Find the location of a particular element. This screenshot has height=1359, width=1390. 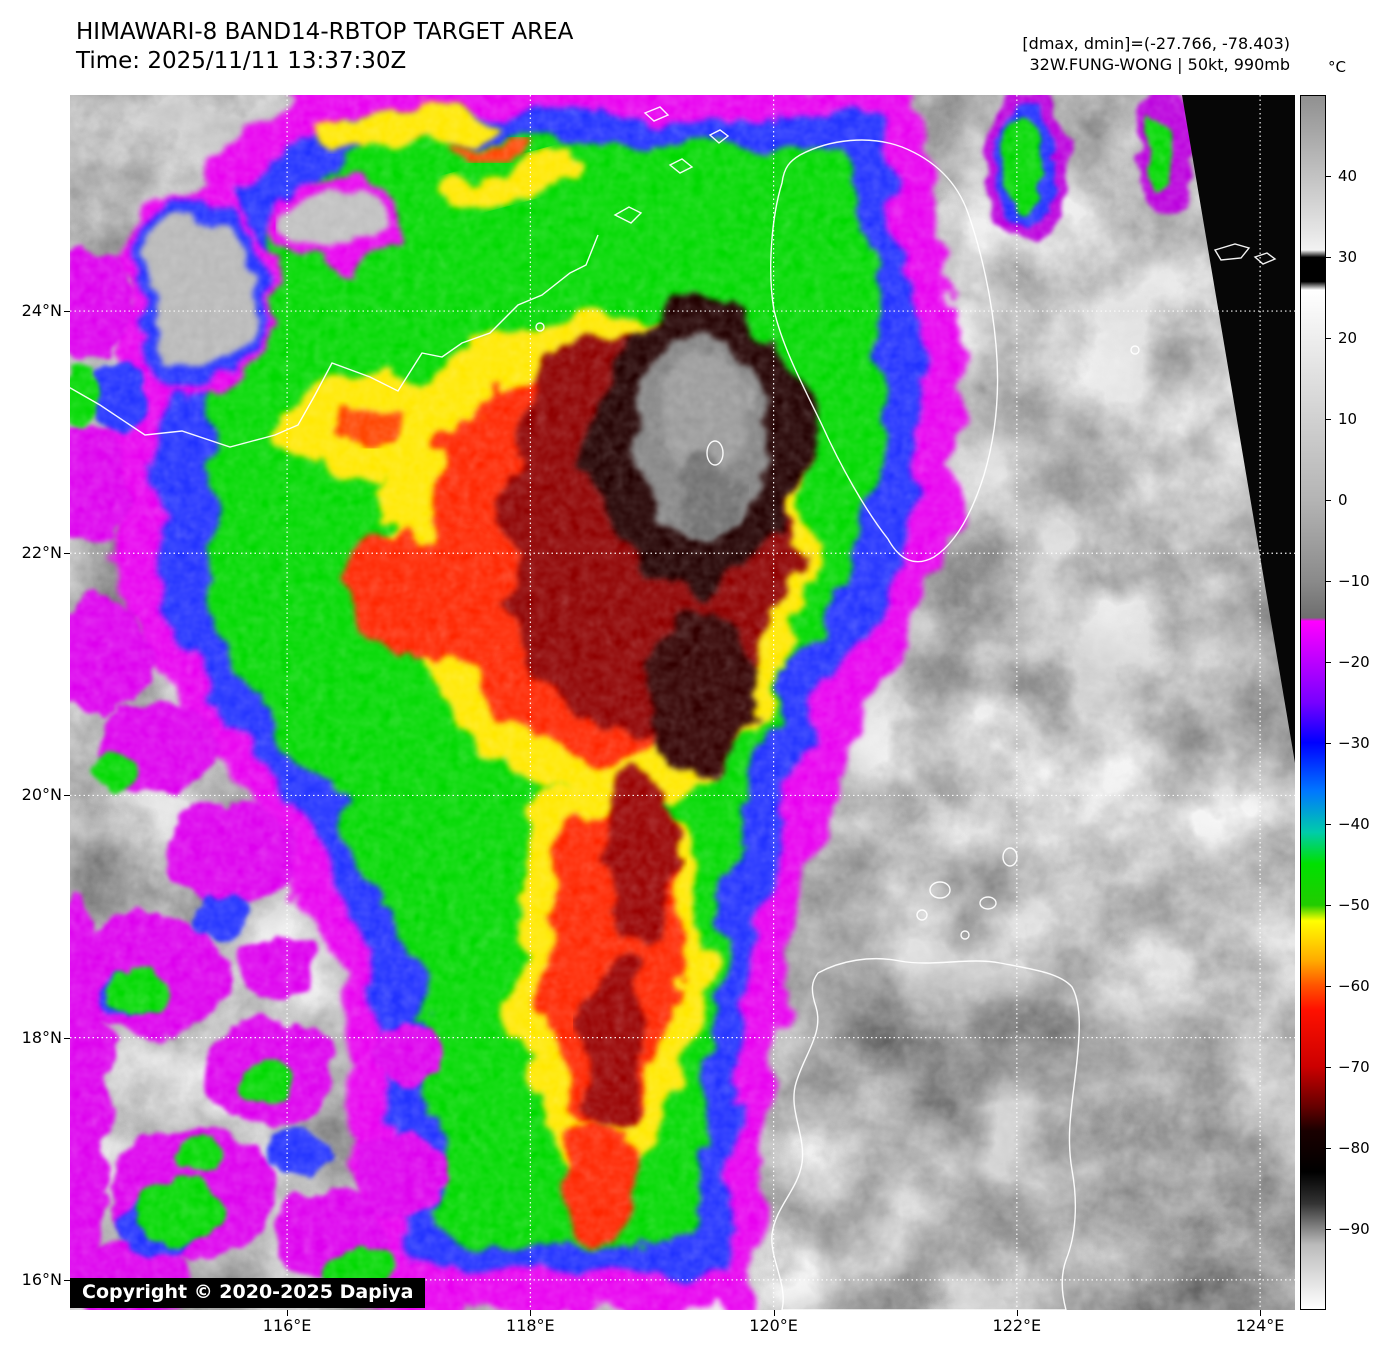

colorbar-tick-label: −90 is located at coordinates (1354, 1229).